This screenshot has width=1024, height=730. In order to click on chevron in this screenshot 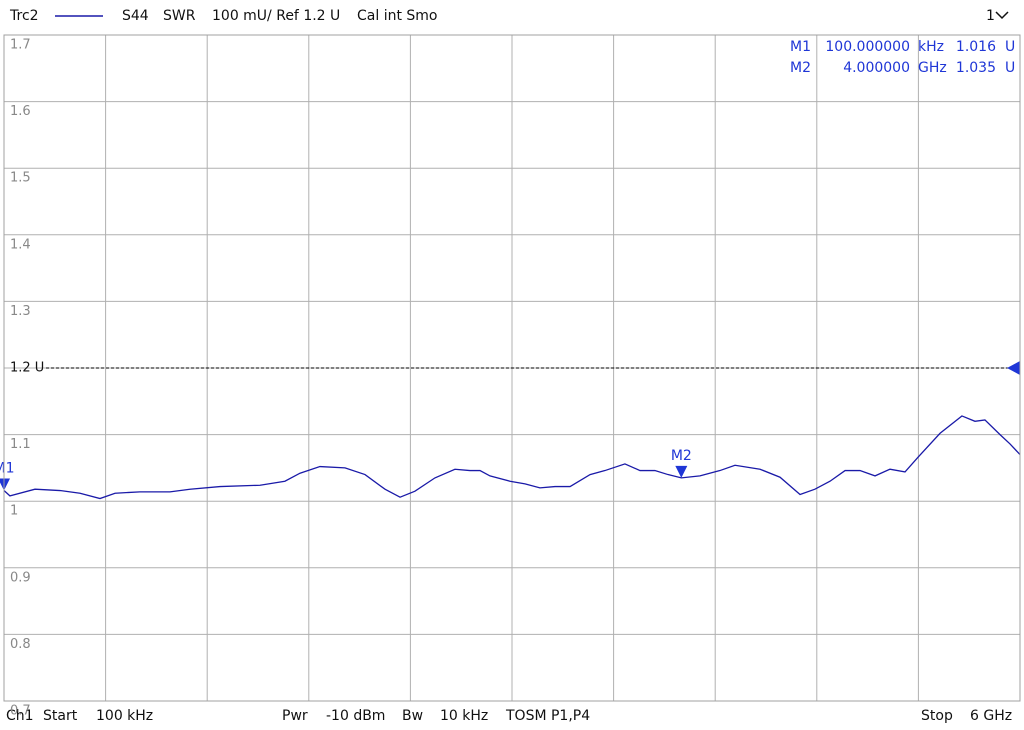, I will do `click(1002, 15)`.